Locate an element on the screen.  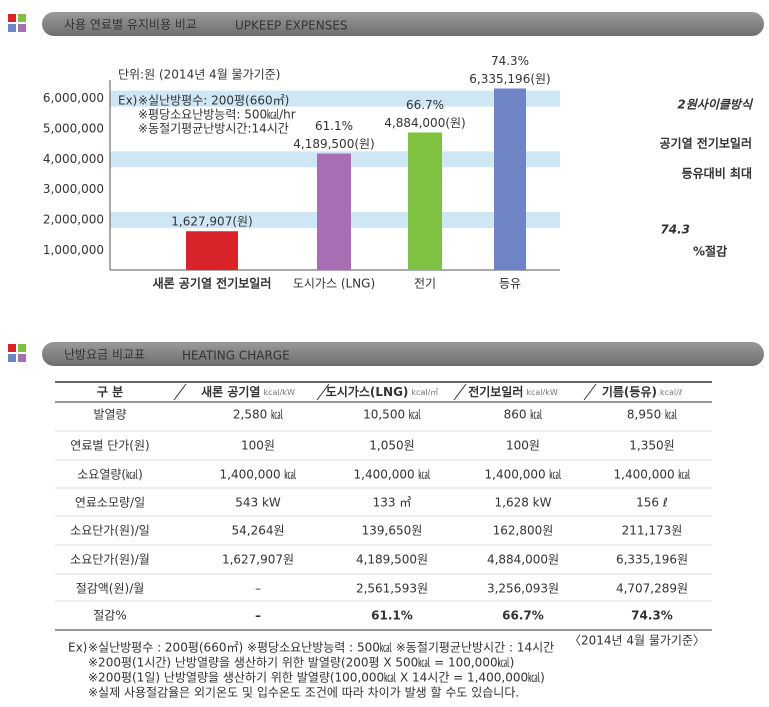
table-cell: 3,256,093원 is located at coordinates (523, 589).